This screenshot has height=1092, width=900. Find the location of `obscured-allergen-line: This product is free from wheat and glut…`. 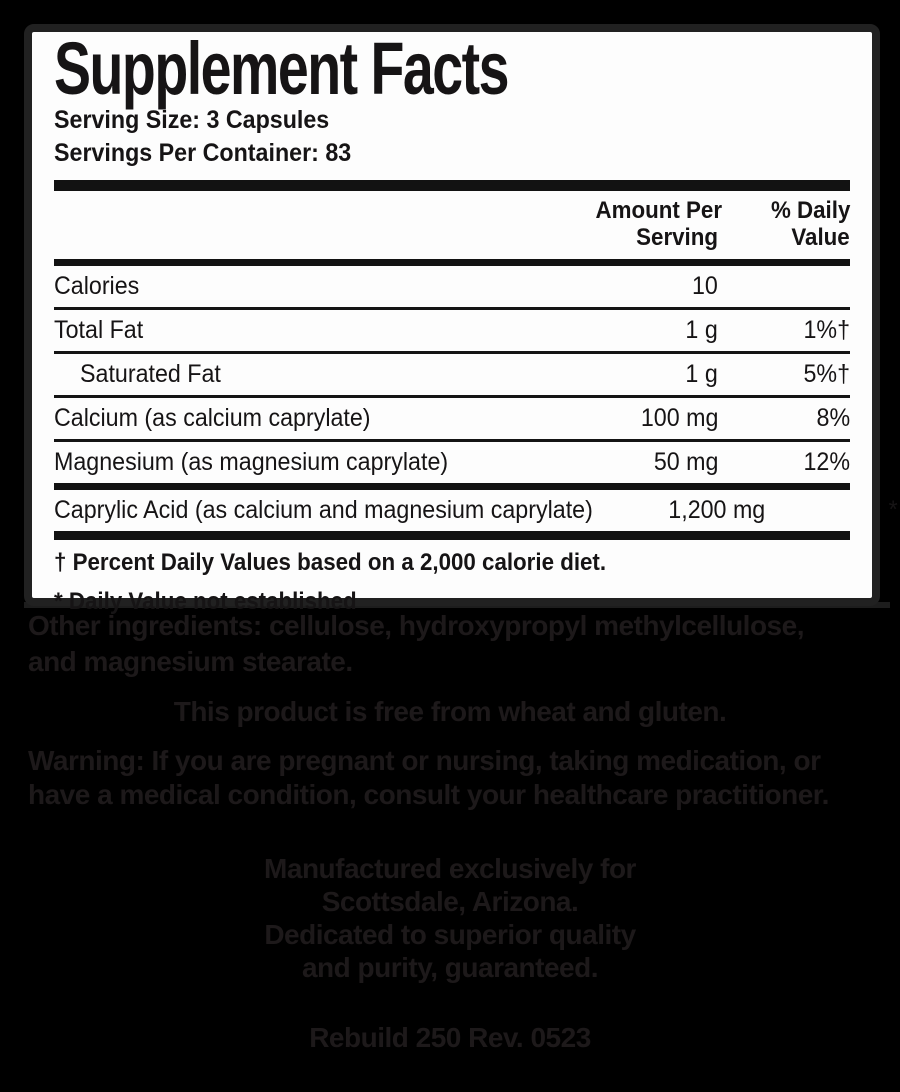

obscured-allergen-line: This product is free from wheat and glut… is located at coordinates (450, 711).